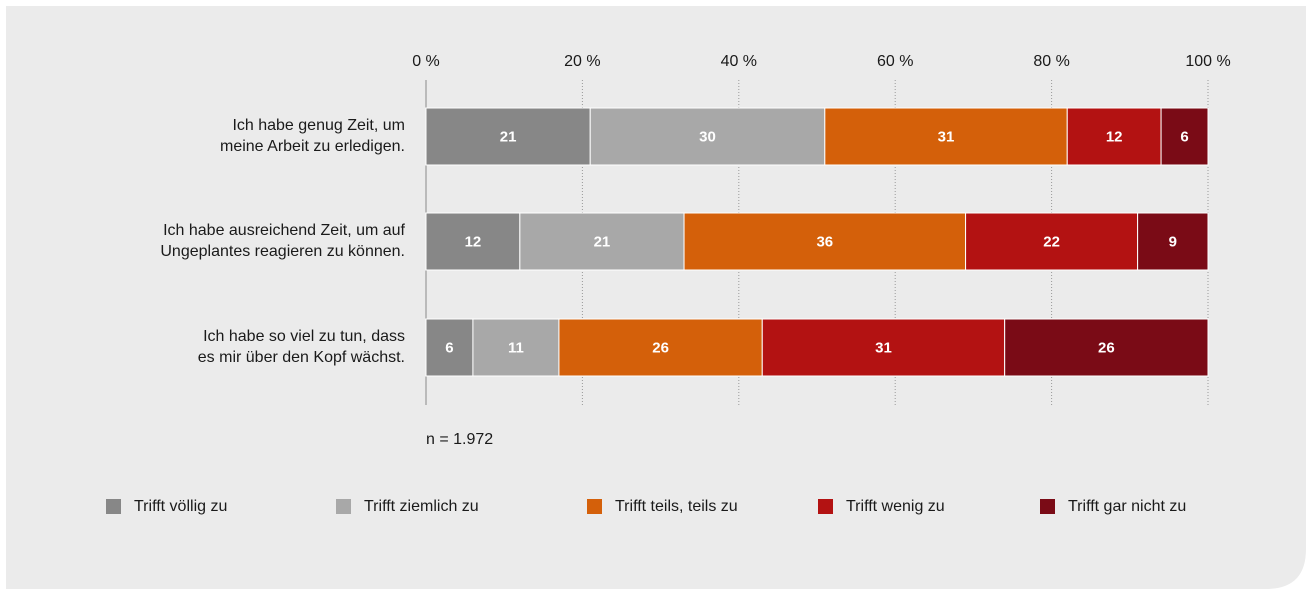 The width and height of the screenshot is (1306, 589). I want to click on legend-label: Trifft ziemlich zu, so click(421, 506).